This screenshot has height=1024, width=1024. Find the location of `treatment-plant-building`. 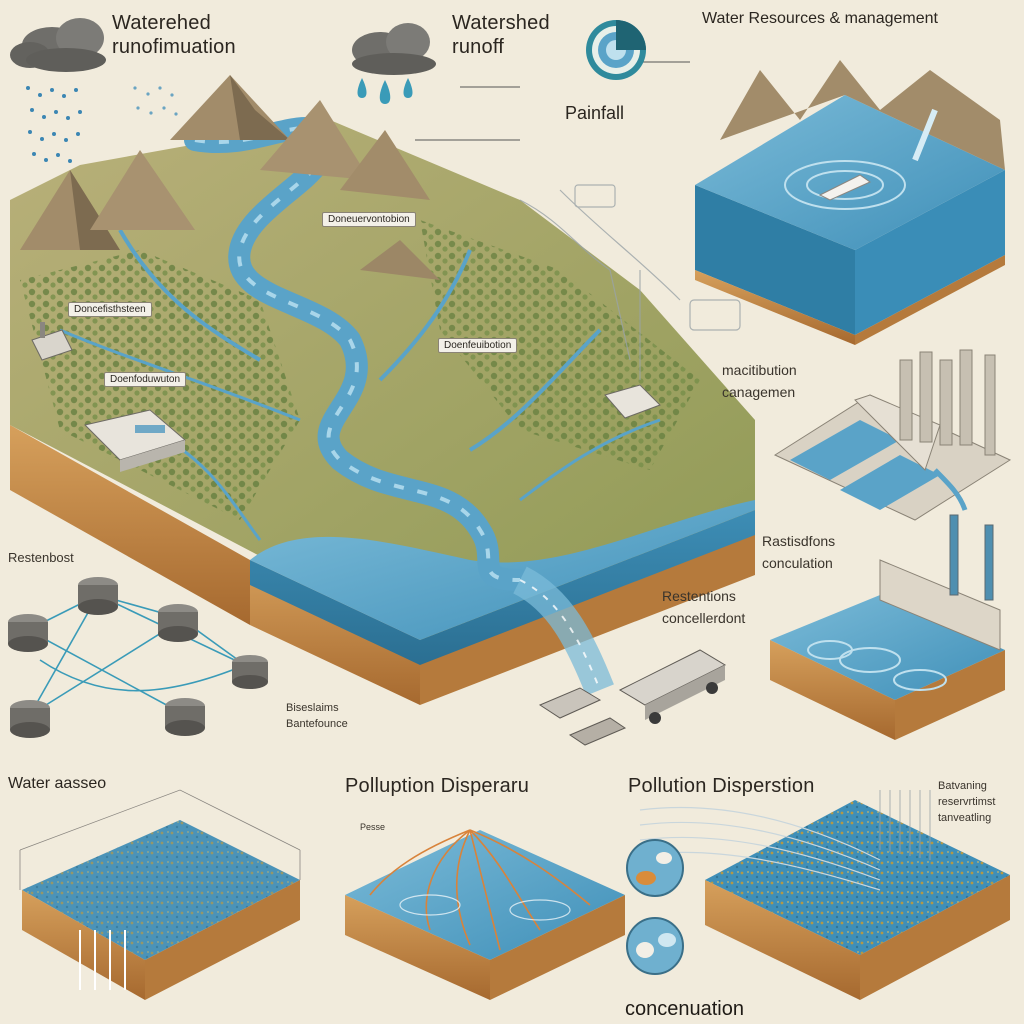

treatment-plant-building is located at coordinates (135, 440).